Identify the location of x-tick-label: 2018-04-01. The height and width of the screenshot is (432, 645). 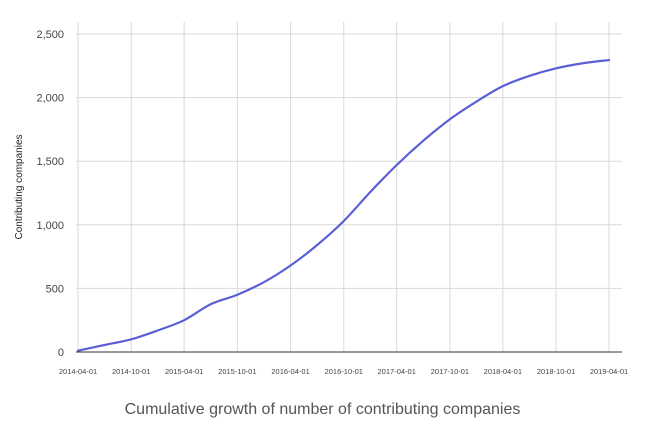
(503, 371).